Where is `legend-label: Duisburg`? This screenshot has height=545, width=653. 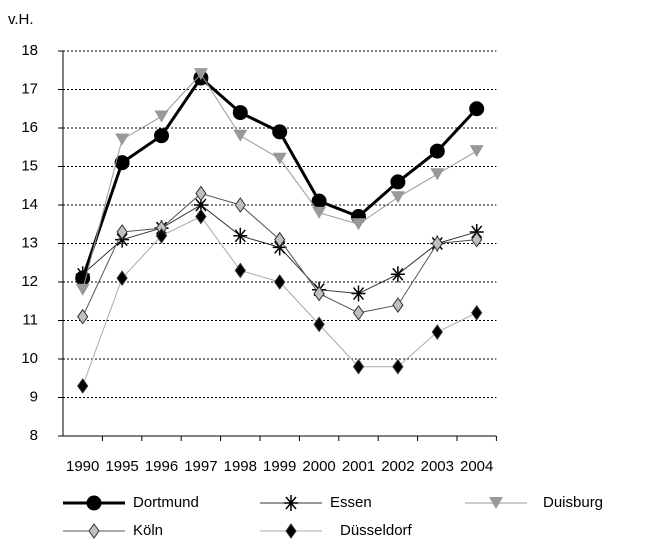 legend-label: Duisburg is located at coordinates (573, 502).